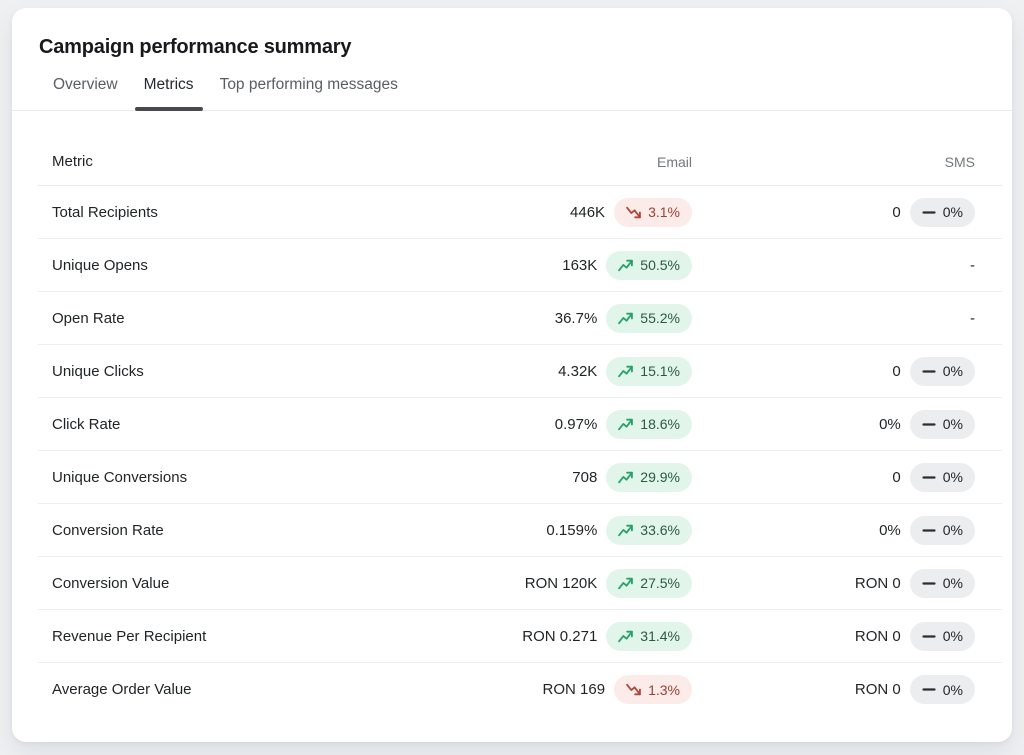 The width and height of the screenshot is (1024, 755). I want to click on tabbar-divider, so click(512, 110).